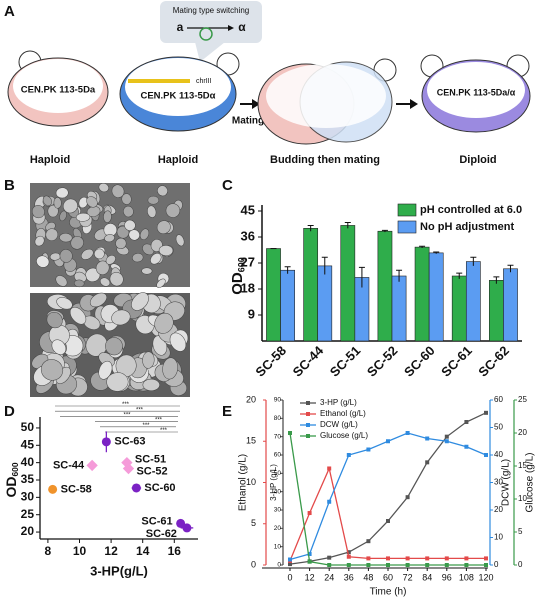 This screenshot has height=603, width=535. What do you see at coordinates (242, 27) in the screenshot?
I see `switch-to: α` at bounding box center [242, 27].